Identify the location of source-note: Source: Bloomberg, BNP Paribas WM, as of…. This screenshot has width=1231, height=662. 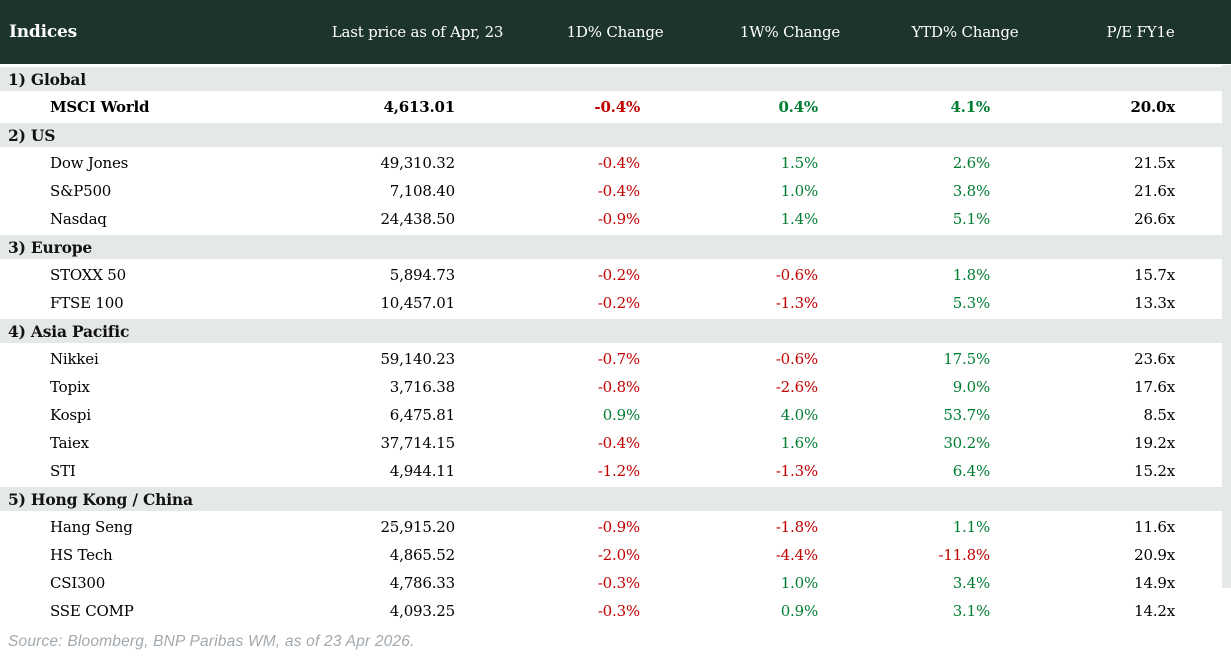
(211, 641).